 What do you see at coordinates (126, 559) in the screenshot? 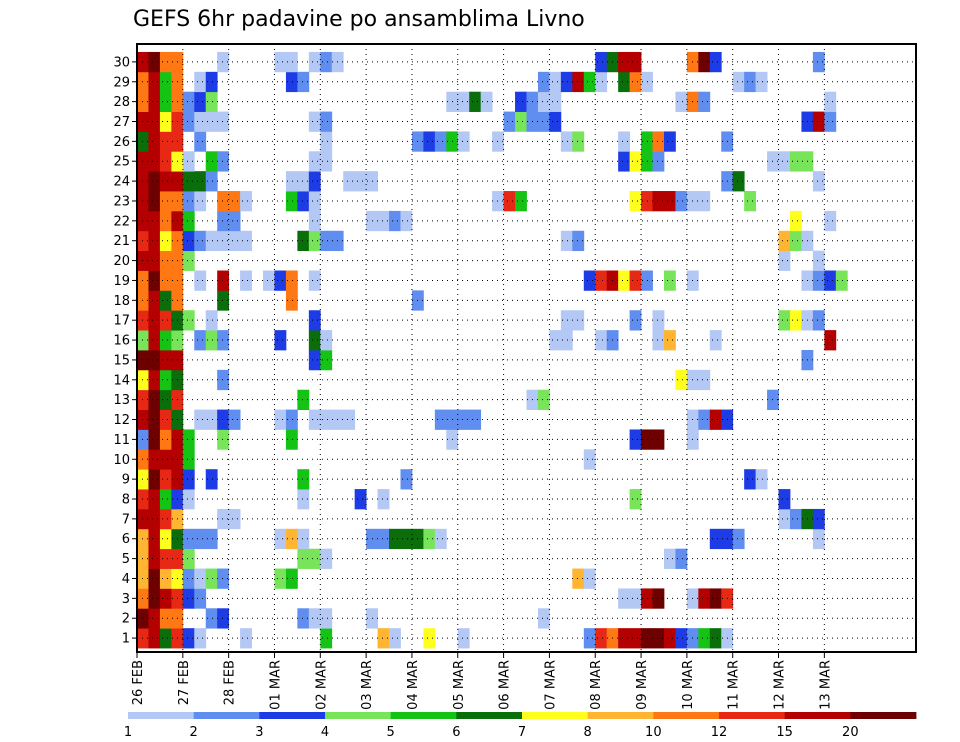
I see `y-tick-label: 5` at bounding box center [126, 559].